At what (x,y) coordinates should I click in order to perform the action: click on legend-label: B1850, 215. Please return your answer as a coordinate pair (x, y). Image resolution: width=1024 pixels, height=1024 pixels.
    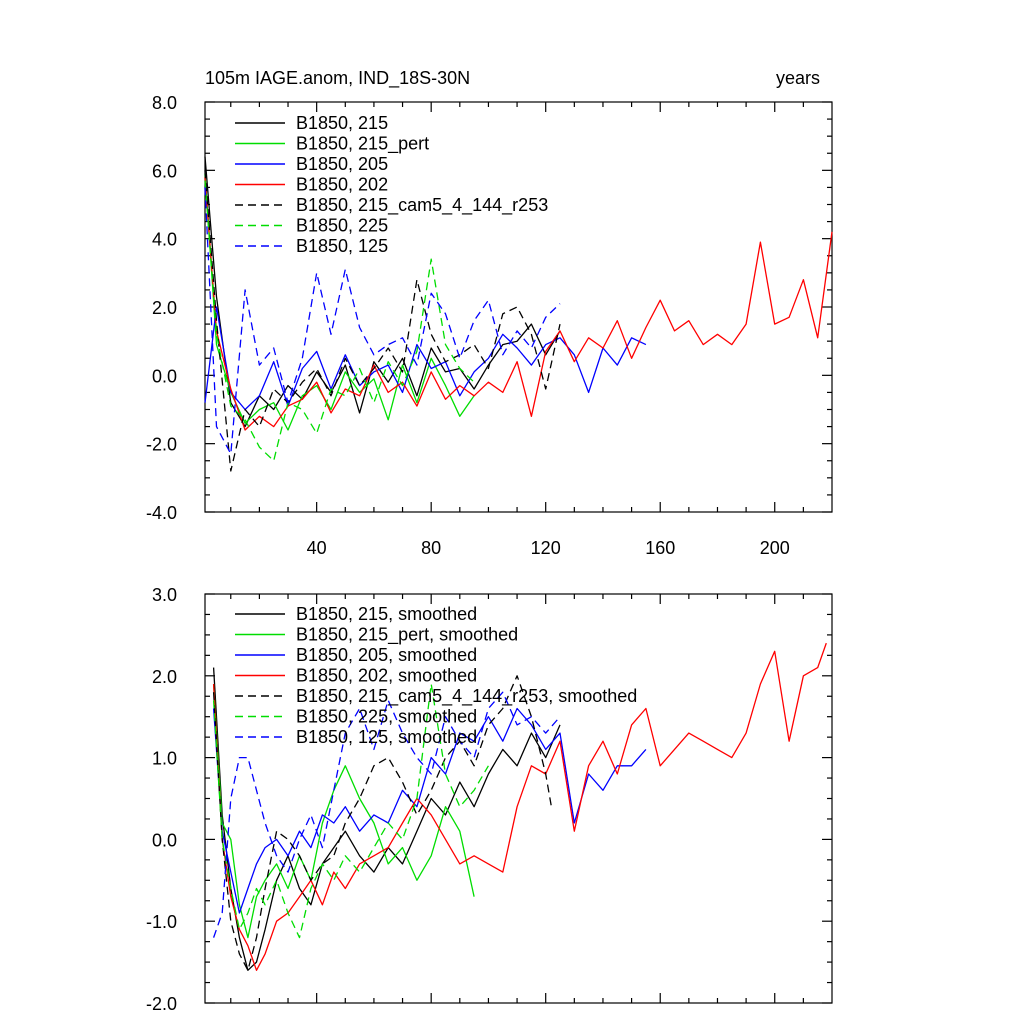
    Looking at the image, I should click on (342, 123).